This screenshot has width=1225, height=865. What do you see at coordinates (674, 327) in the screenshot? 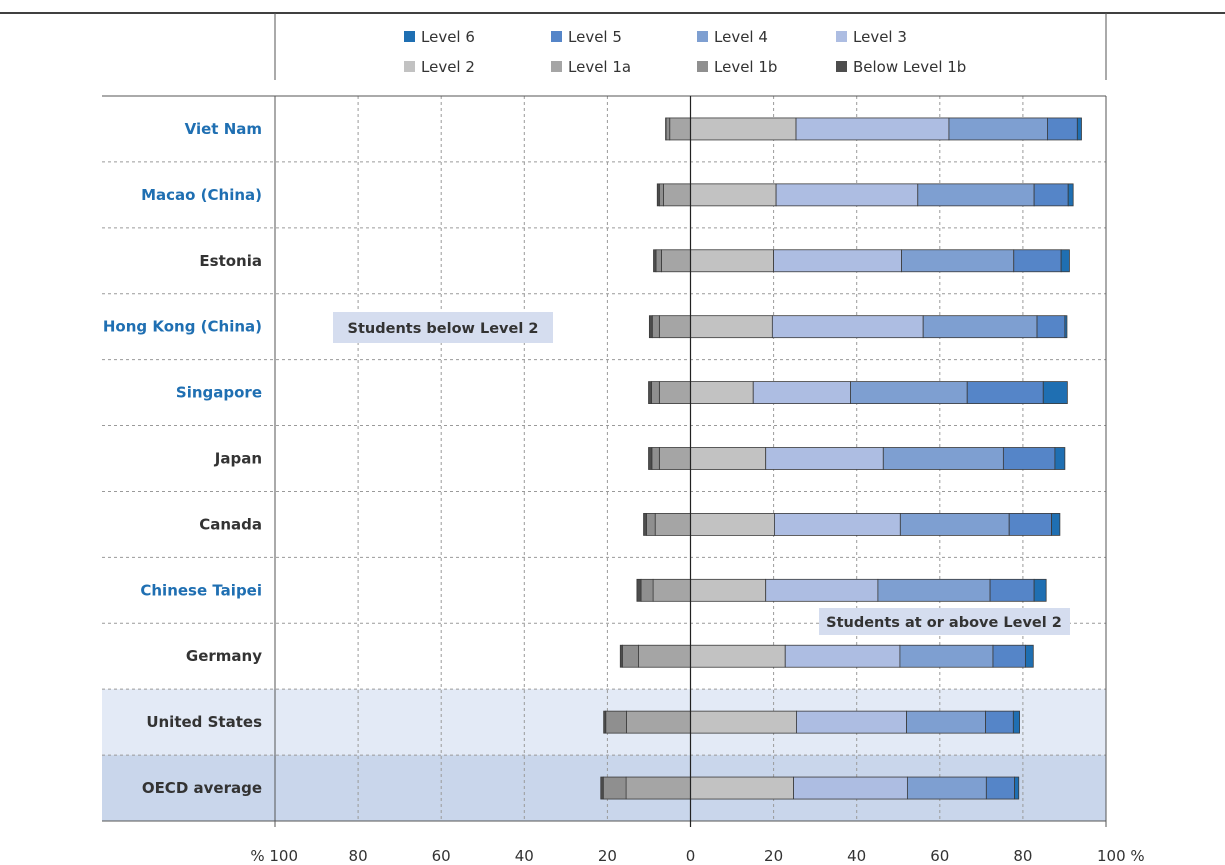
I see `bar-level-1a-hong-kong-china` at bounding box center [674, 327].